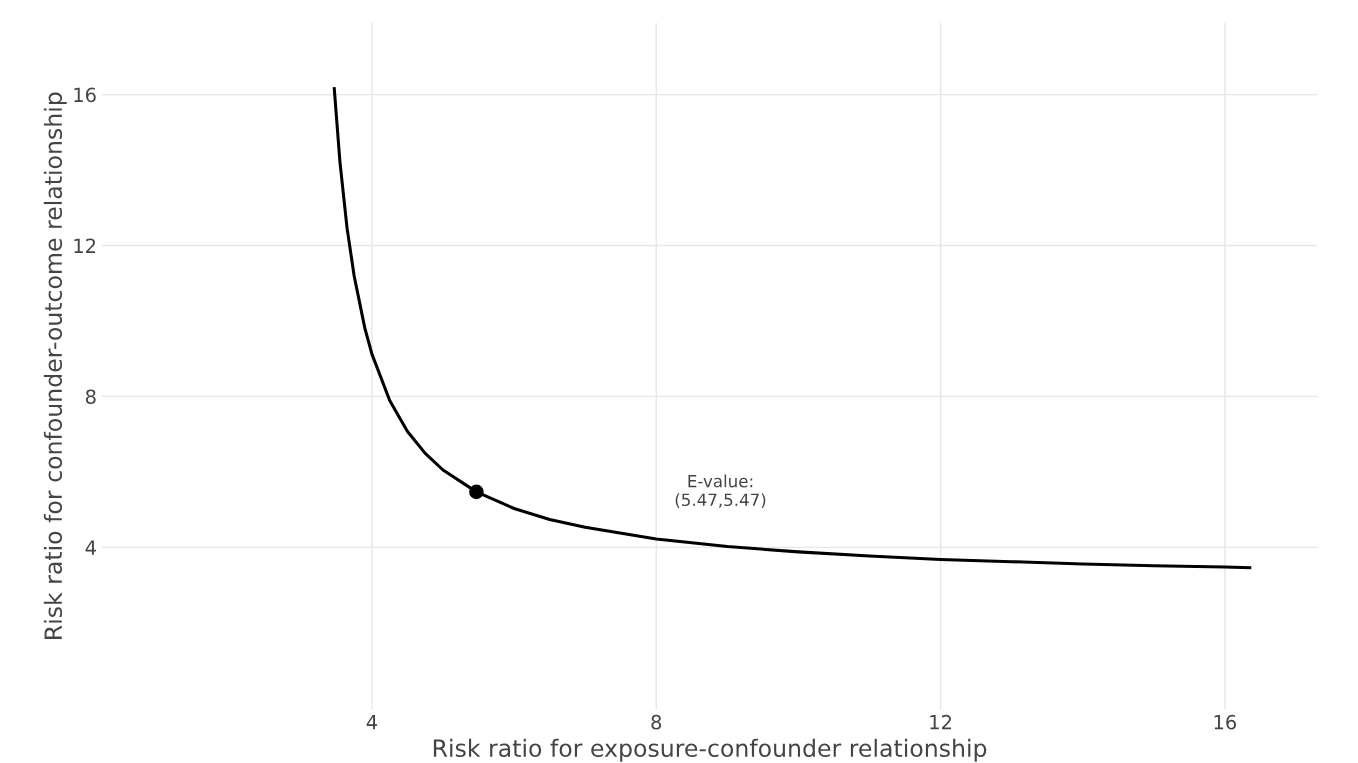 This screenshot has width=1358, height=763. What do you see at coordinates (710, 750) in the screenshot?
I see `x-axis-title: Risk ratio for exposure-confounder relationship` at bounding box center [710, 750].